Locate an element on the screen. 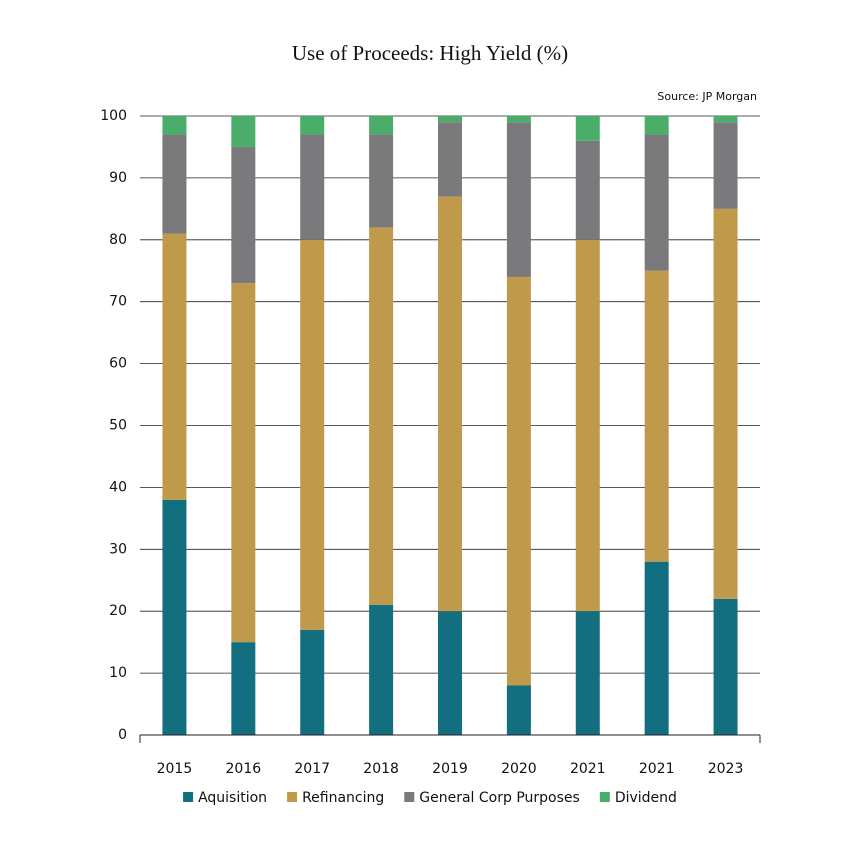 The width and height of the screenshot is (860, 860). y-tick-label: 30 is located at coordinates (118, 549).